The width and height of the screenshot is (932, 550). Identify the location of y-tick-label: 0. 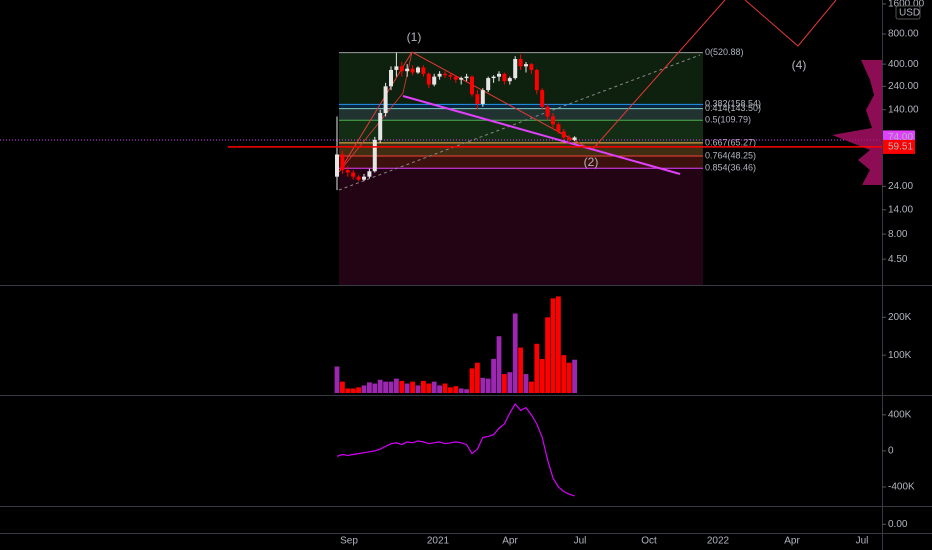
(891, 451).